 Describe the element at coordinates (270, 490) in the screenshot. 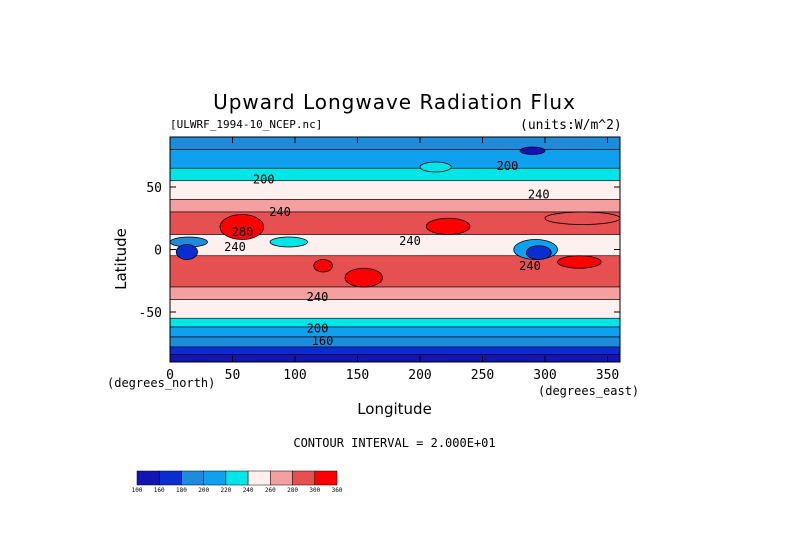

I see `colorbar-label: 260` at that location.